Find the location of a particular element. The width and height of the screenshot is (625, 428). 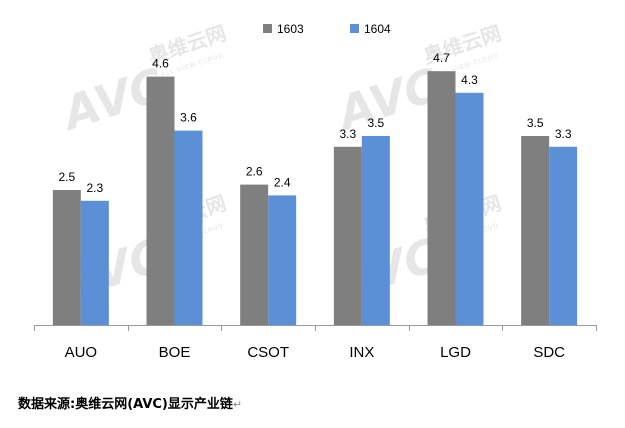

x-tick-label-AUO: AUO is located at coordinates (81, 352).